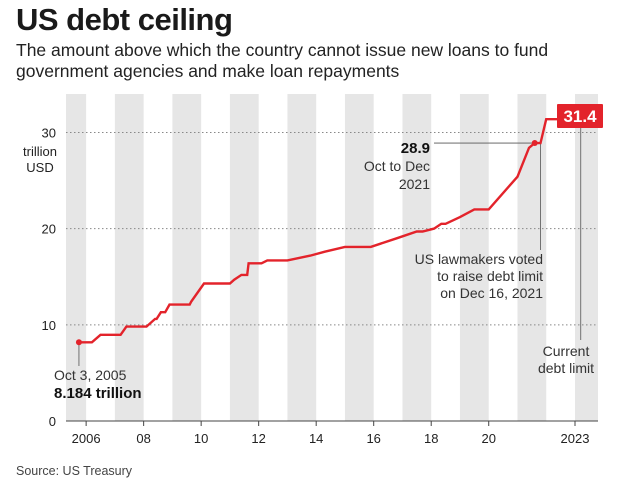 This screenshot has width=625, height=488. What do you see at coordinates (566, 368) in the screenshot?
I see `current-note-line-2: debt limit` at bounding box center [566, 368].